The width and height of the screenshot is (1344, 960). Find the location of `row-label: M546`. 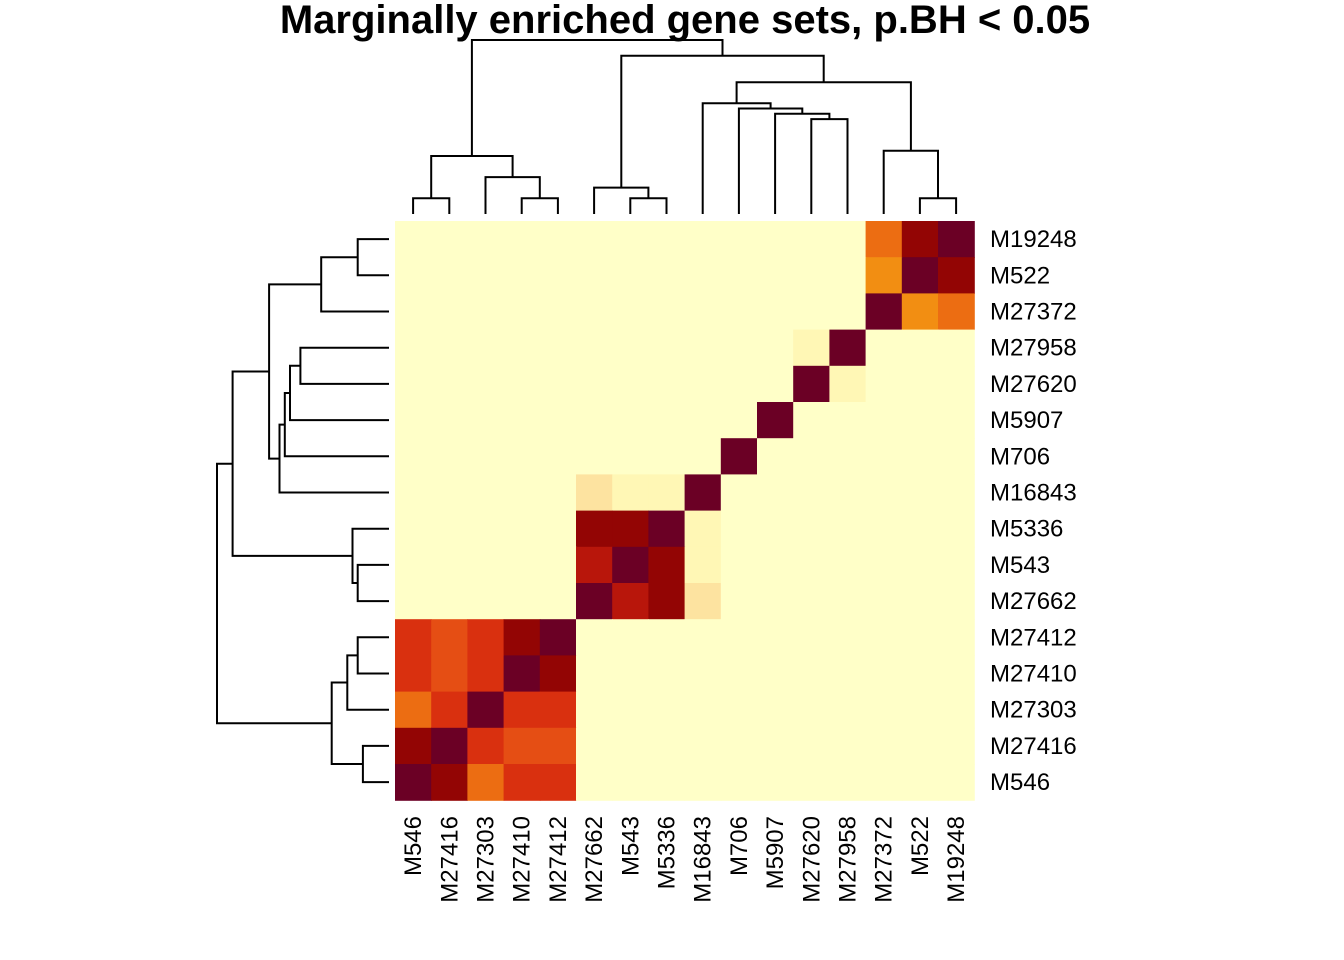

row-label: M546 is located at coordinates (1020, 782).